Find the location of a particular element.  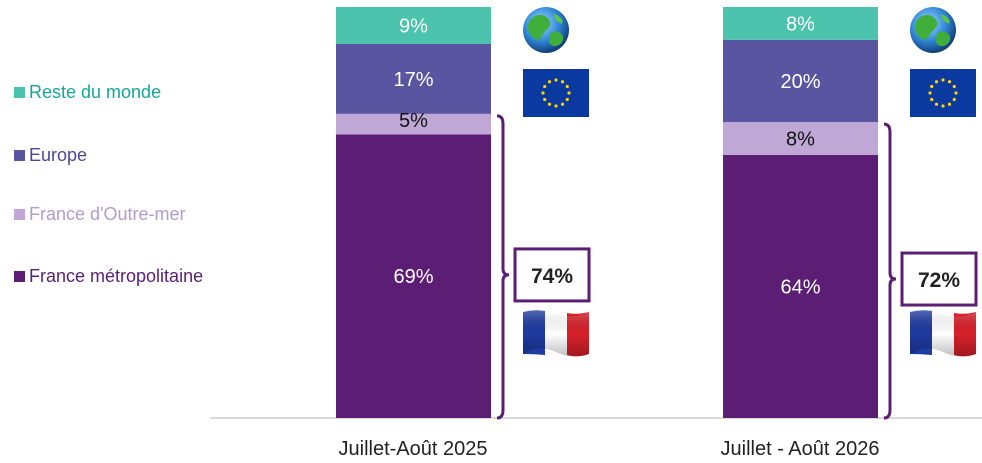

legend-label: France métropolitaine is located at coordinates (116, 276).